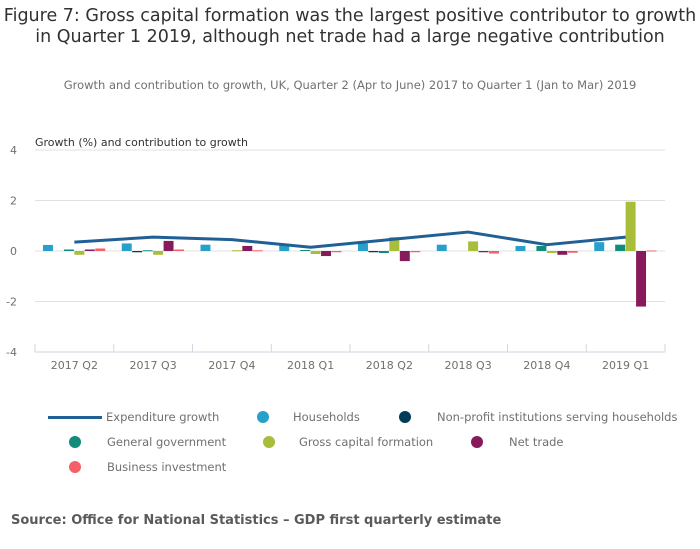  What do you see at coordinates (326, 417) in the screenshot?
I see `legend-label: Households` at bounding box center [326, 417].